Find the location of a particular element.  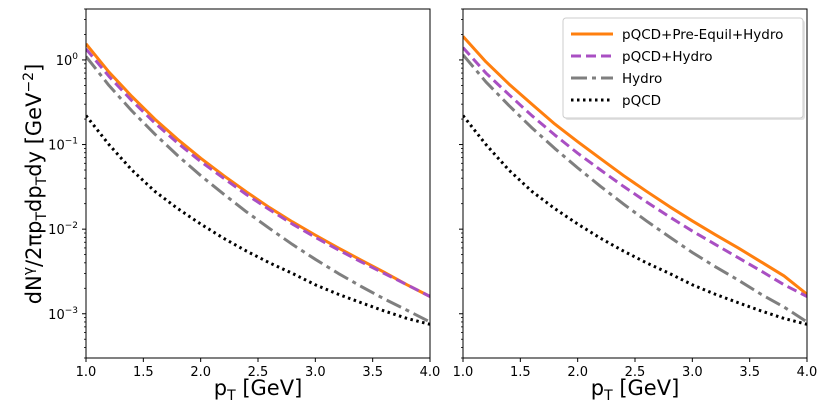

legend-label: pQCD+Hydro is located at coordinates (667, 57).